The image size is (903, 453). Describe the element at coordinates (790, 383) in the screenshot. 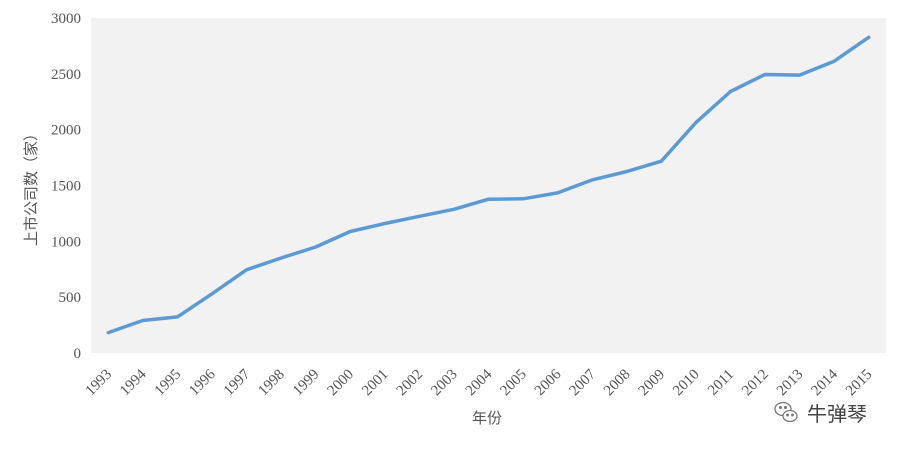

I see `x-tick-label: 2013` at that location.